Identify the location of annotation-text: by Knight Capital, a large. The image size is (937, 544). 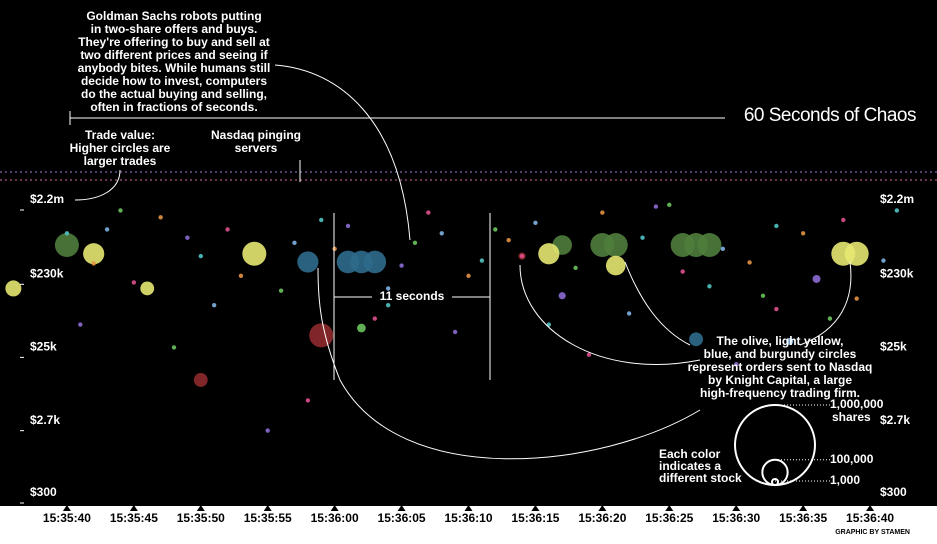
(780, 380).